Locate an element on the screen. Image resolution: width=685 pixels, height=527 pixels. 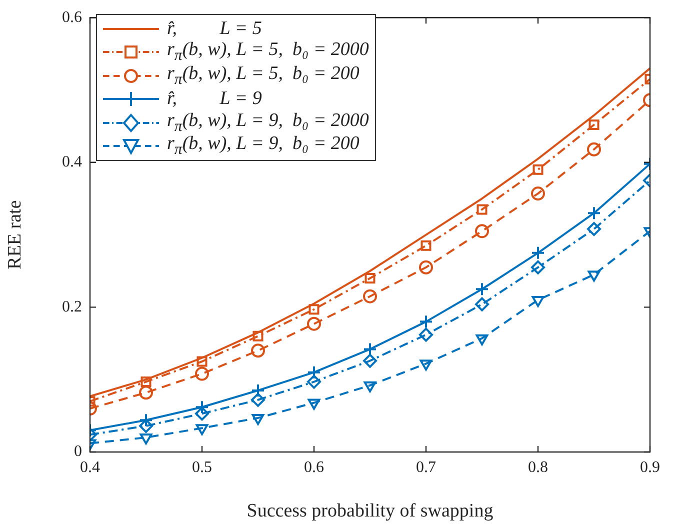
x-tick-label: 0.7 is located at coordinates (426, 467).